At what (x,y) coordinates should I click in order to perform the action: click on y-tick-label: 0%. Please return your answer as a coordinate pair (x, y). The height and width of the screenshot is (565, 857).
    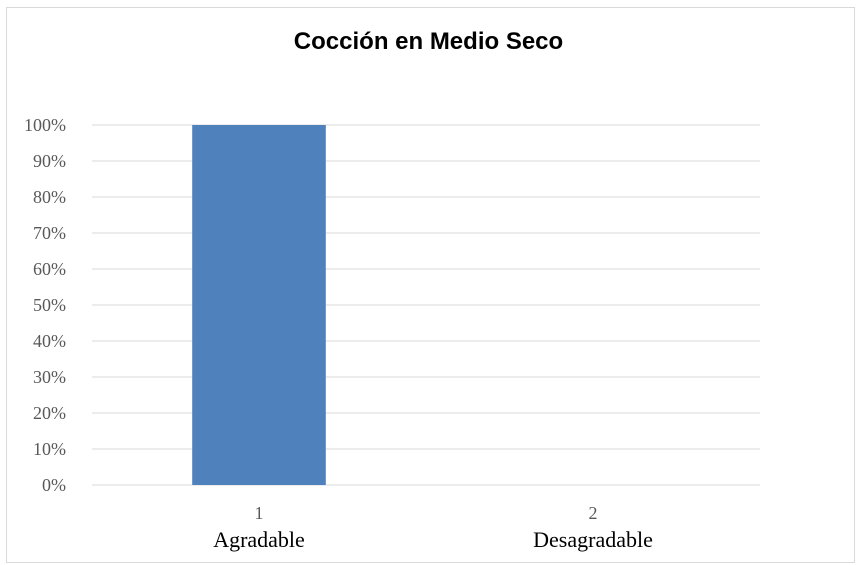
    Looking at the image, I should click on (54, 485).